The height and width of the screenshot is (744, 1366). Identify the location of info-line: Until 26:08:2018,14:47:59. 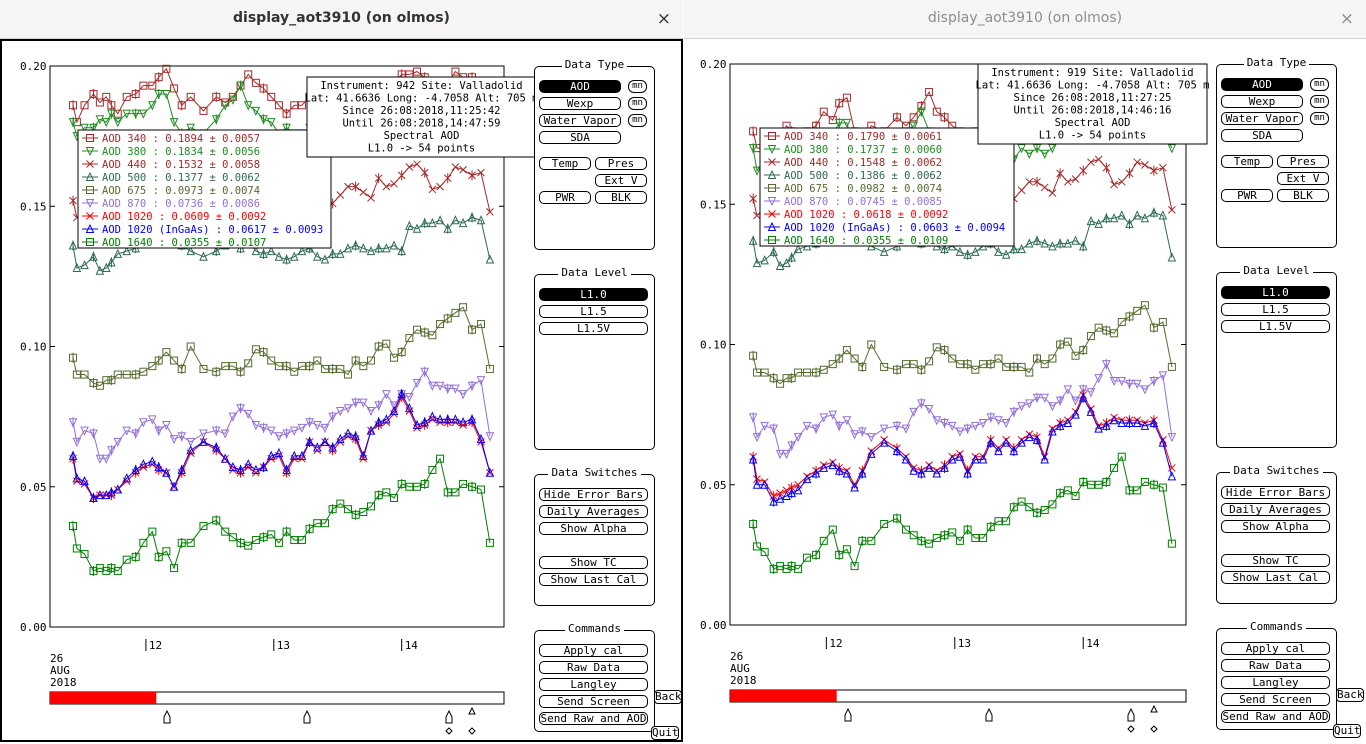
(421, 124).